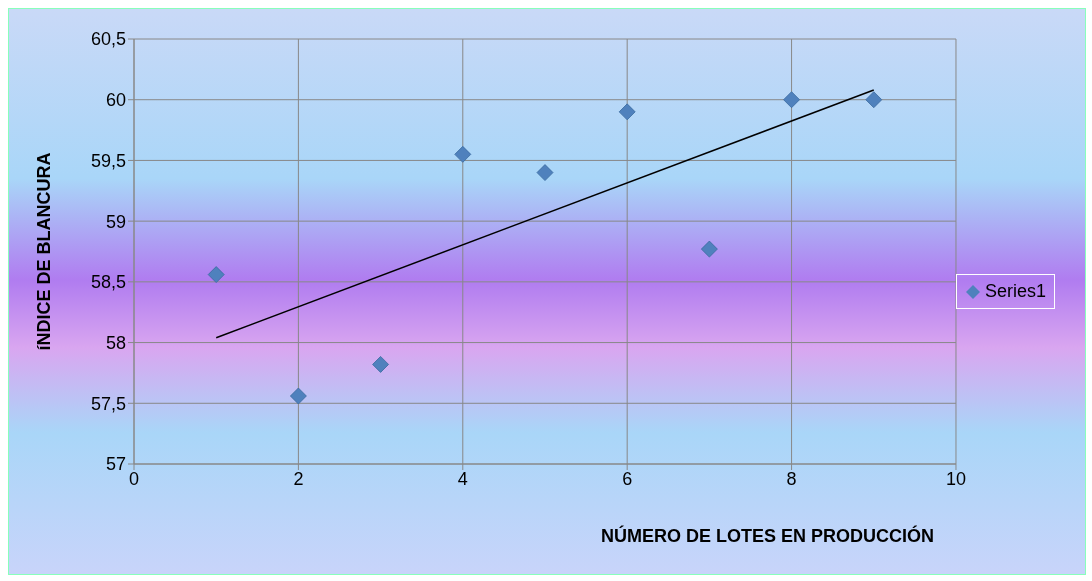 This screenshot has height=581, width=1092. I want to click on y-tick-label: 59, so click(115, 221).